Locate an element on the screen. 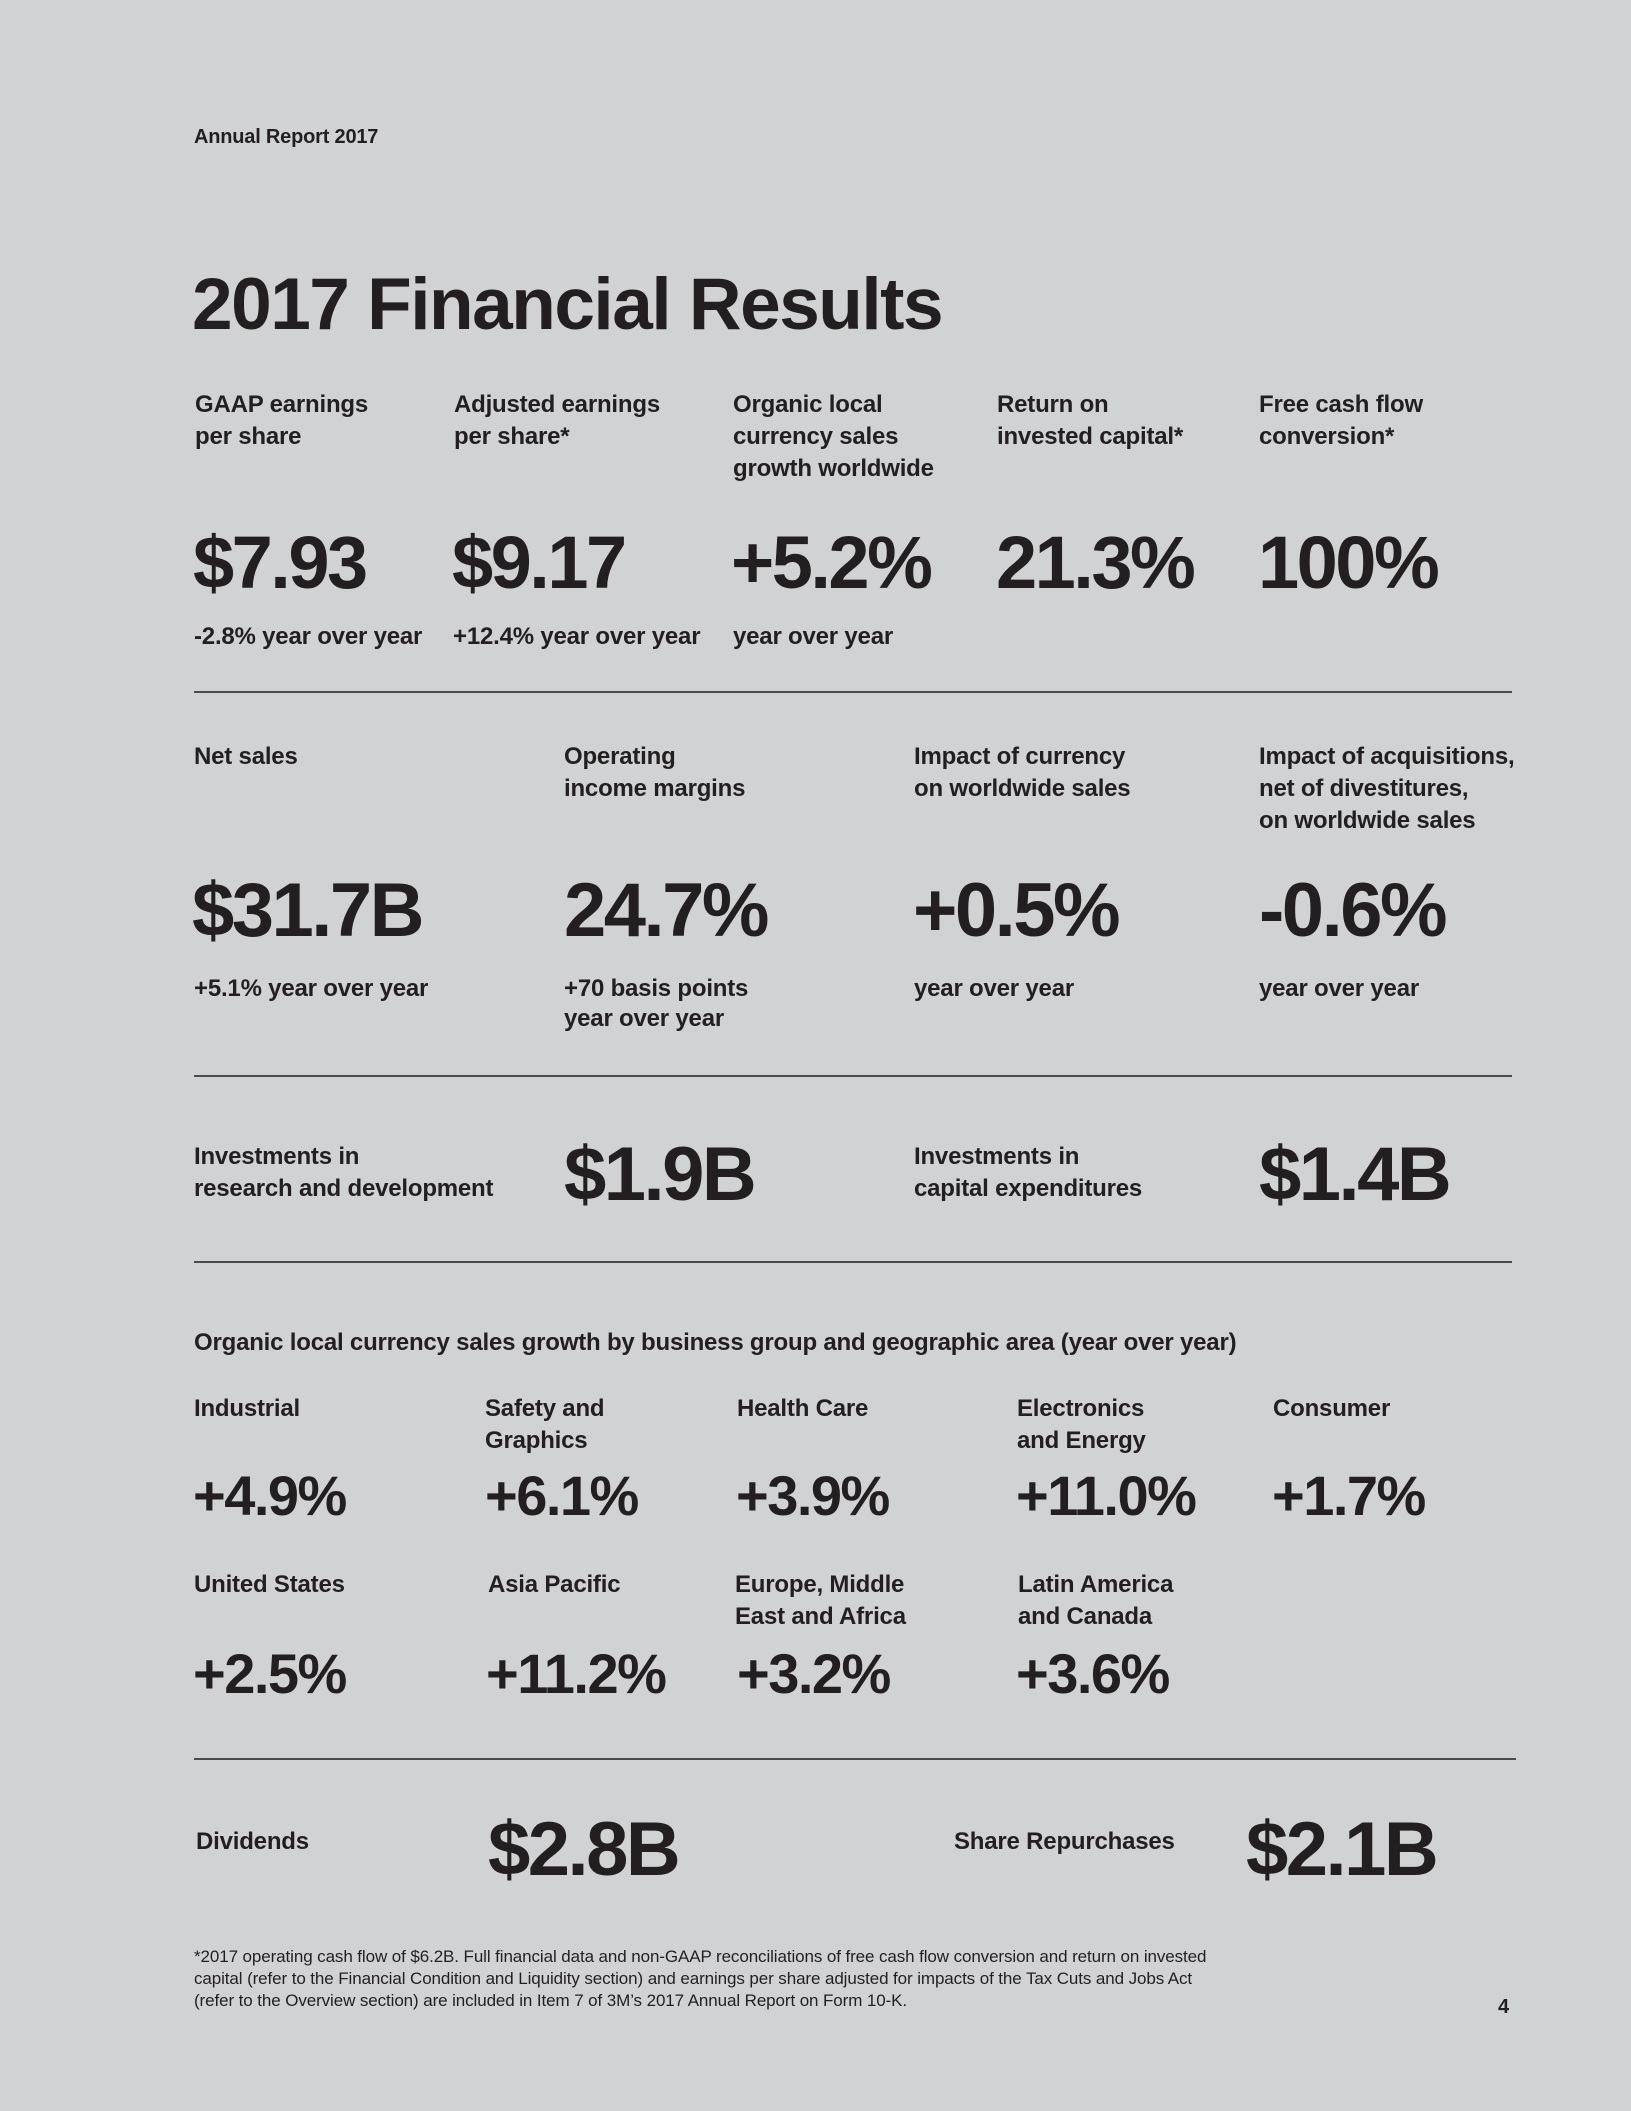  page-number: 4 is located at coordinates (1504, 2007).